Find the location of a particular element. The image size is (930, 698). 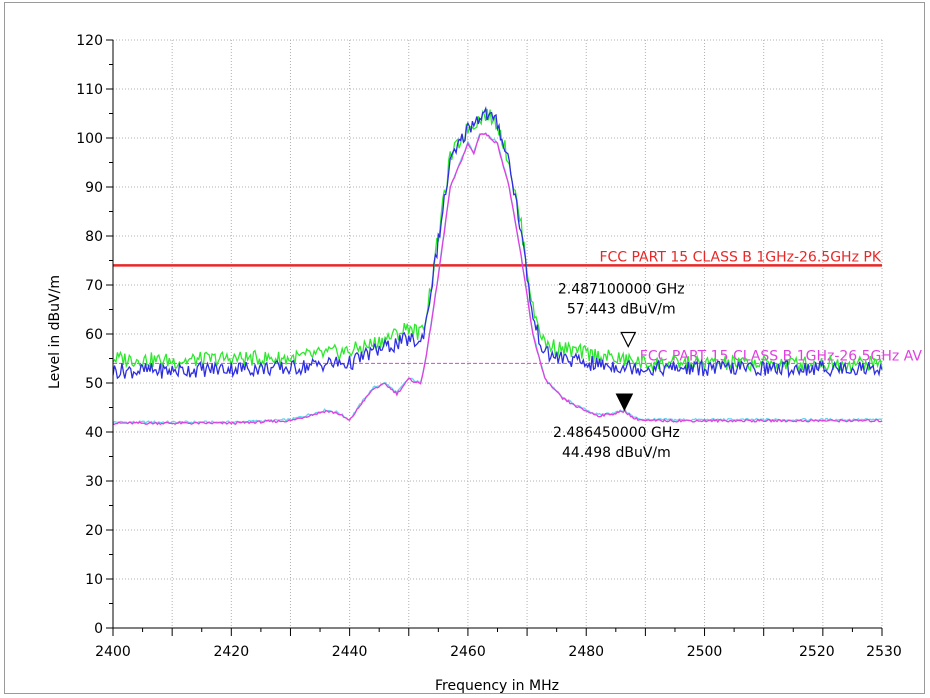

y-tick-label: 10 is located at coordinates (94, 580).